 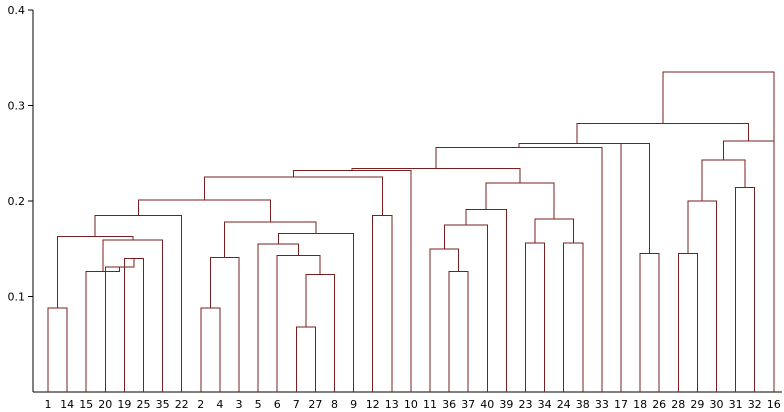 I want to click on leaf-label: 17, so click(x=621, y=404).